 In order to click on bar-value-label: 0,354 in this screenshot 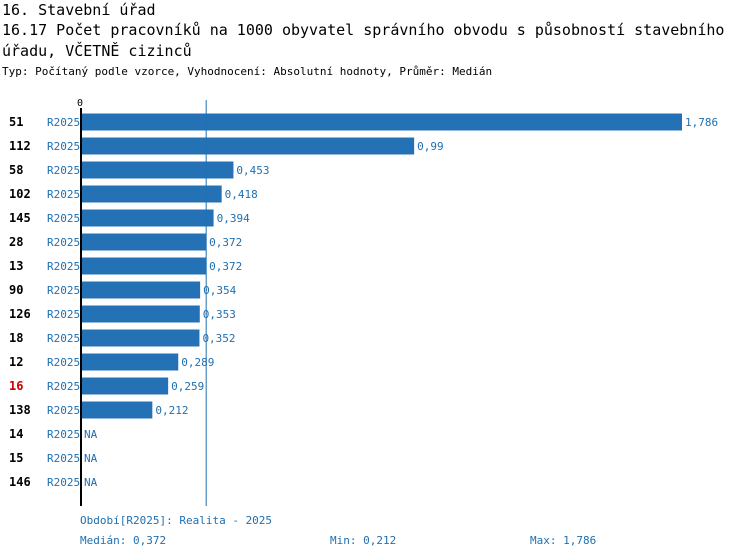, I will do `click(219, 290)`.